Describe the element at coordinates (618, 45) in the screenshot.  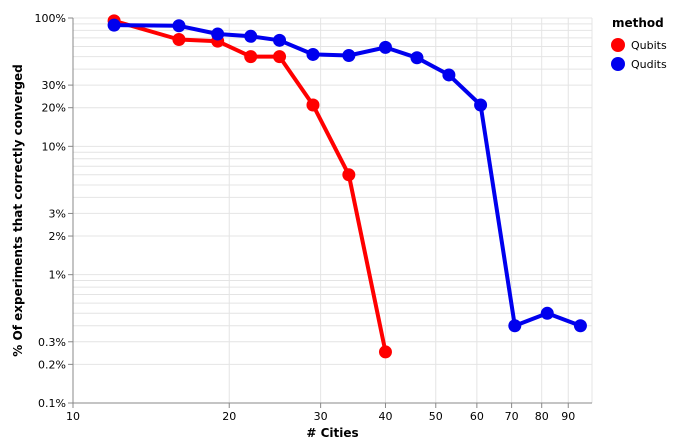
I see `legend-swatch-qubits` at that location.